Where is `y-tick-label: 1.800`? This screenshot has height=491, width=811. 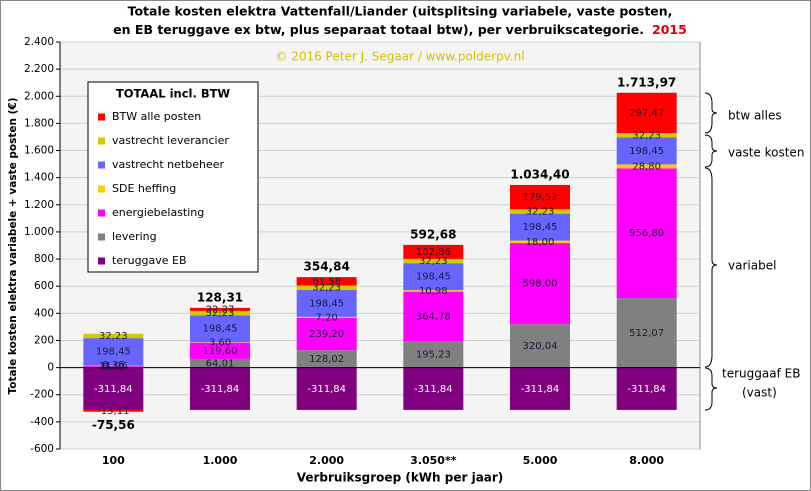
y-tick-label: 1.800 is located at coordinates (39, 123).